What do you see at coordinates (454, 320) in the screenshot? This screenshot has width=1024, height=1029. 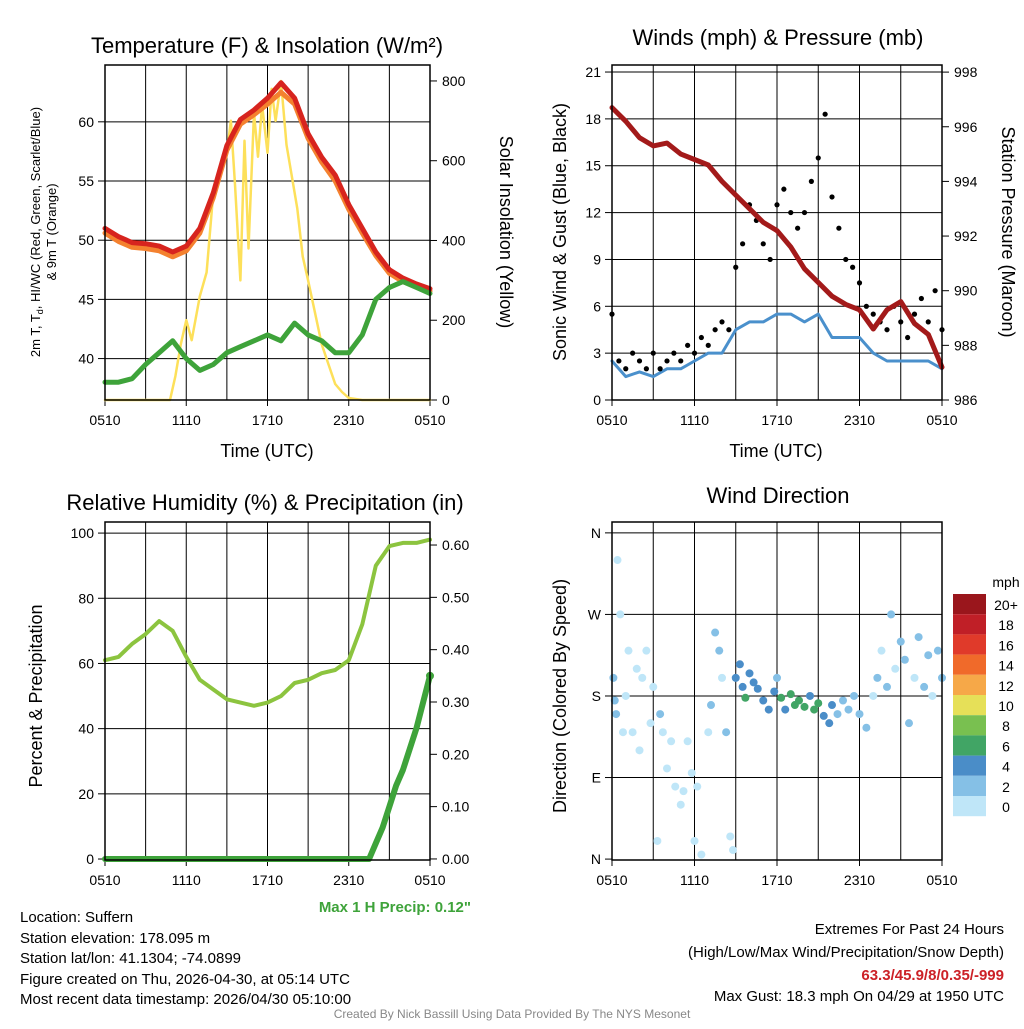 I see `y2-tick-label: 200` at bounding box center [454, 320].